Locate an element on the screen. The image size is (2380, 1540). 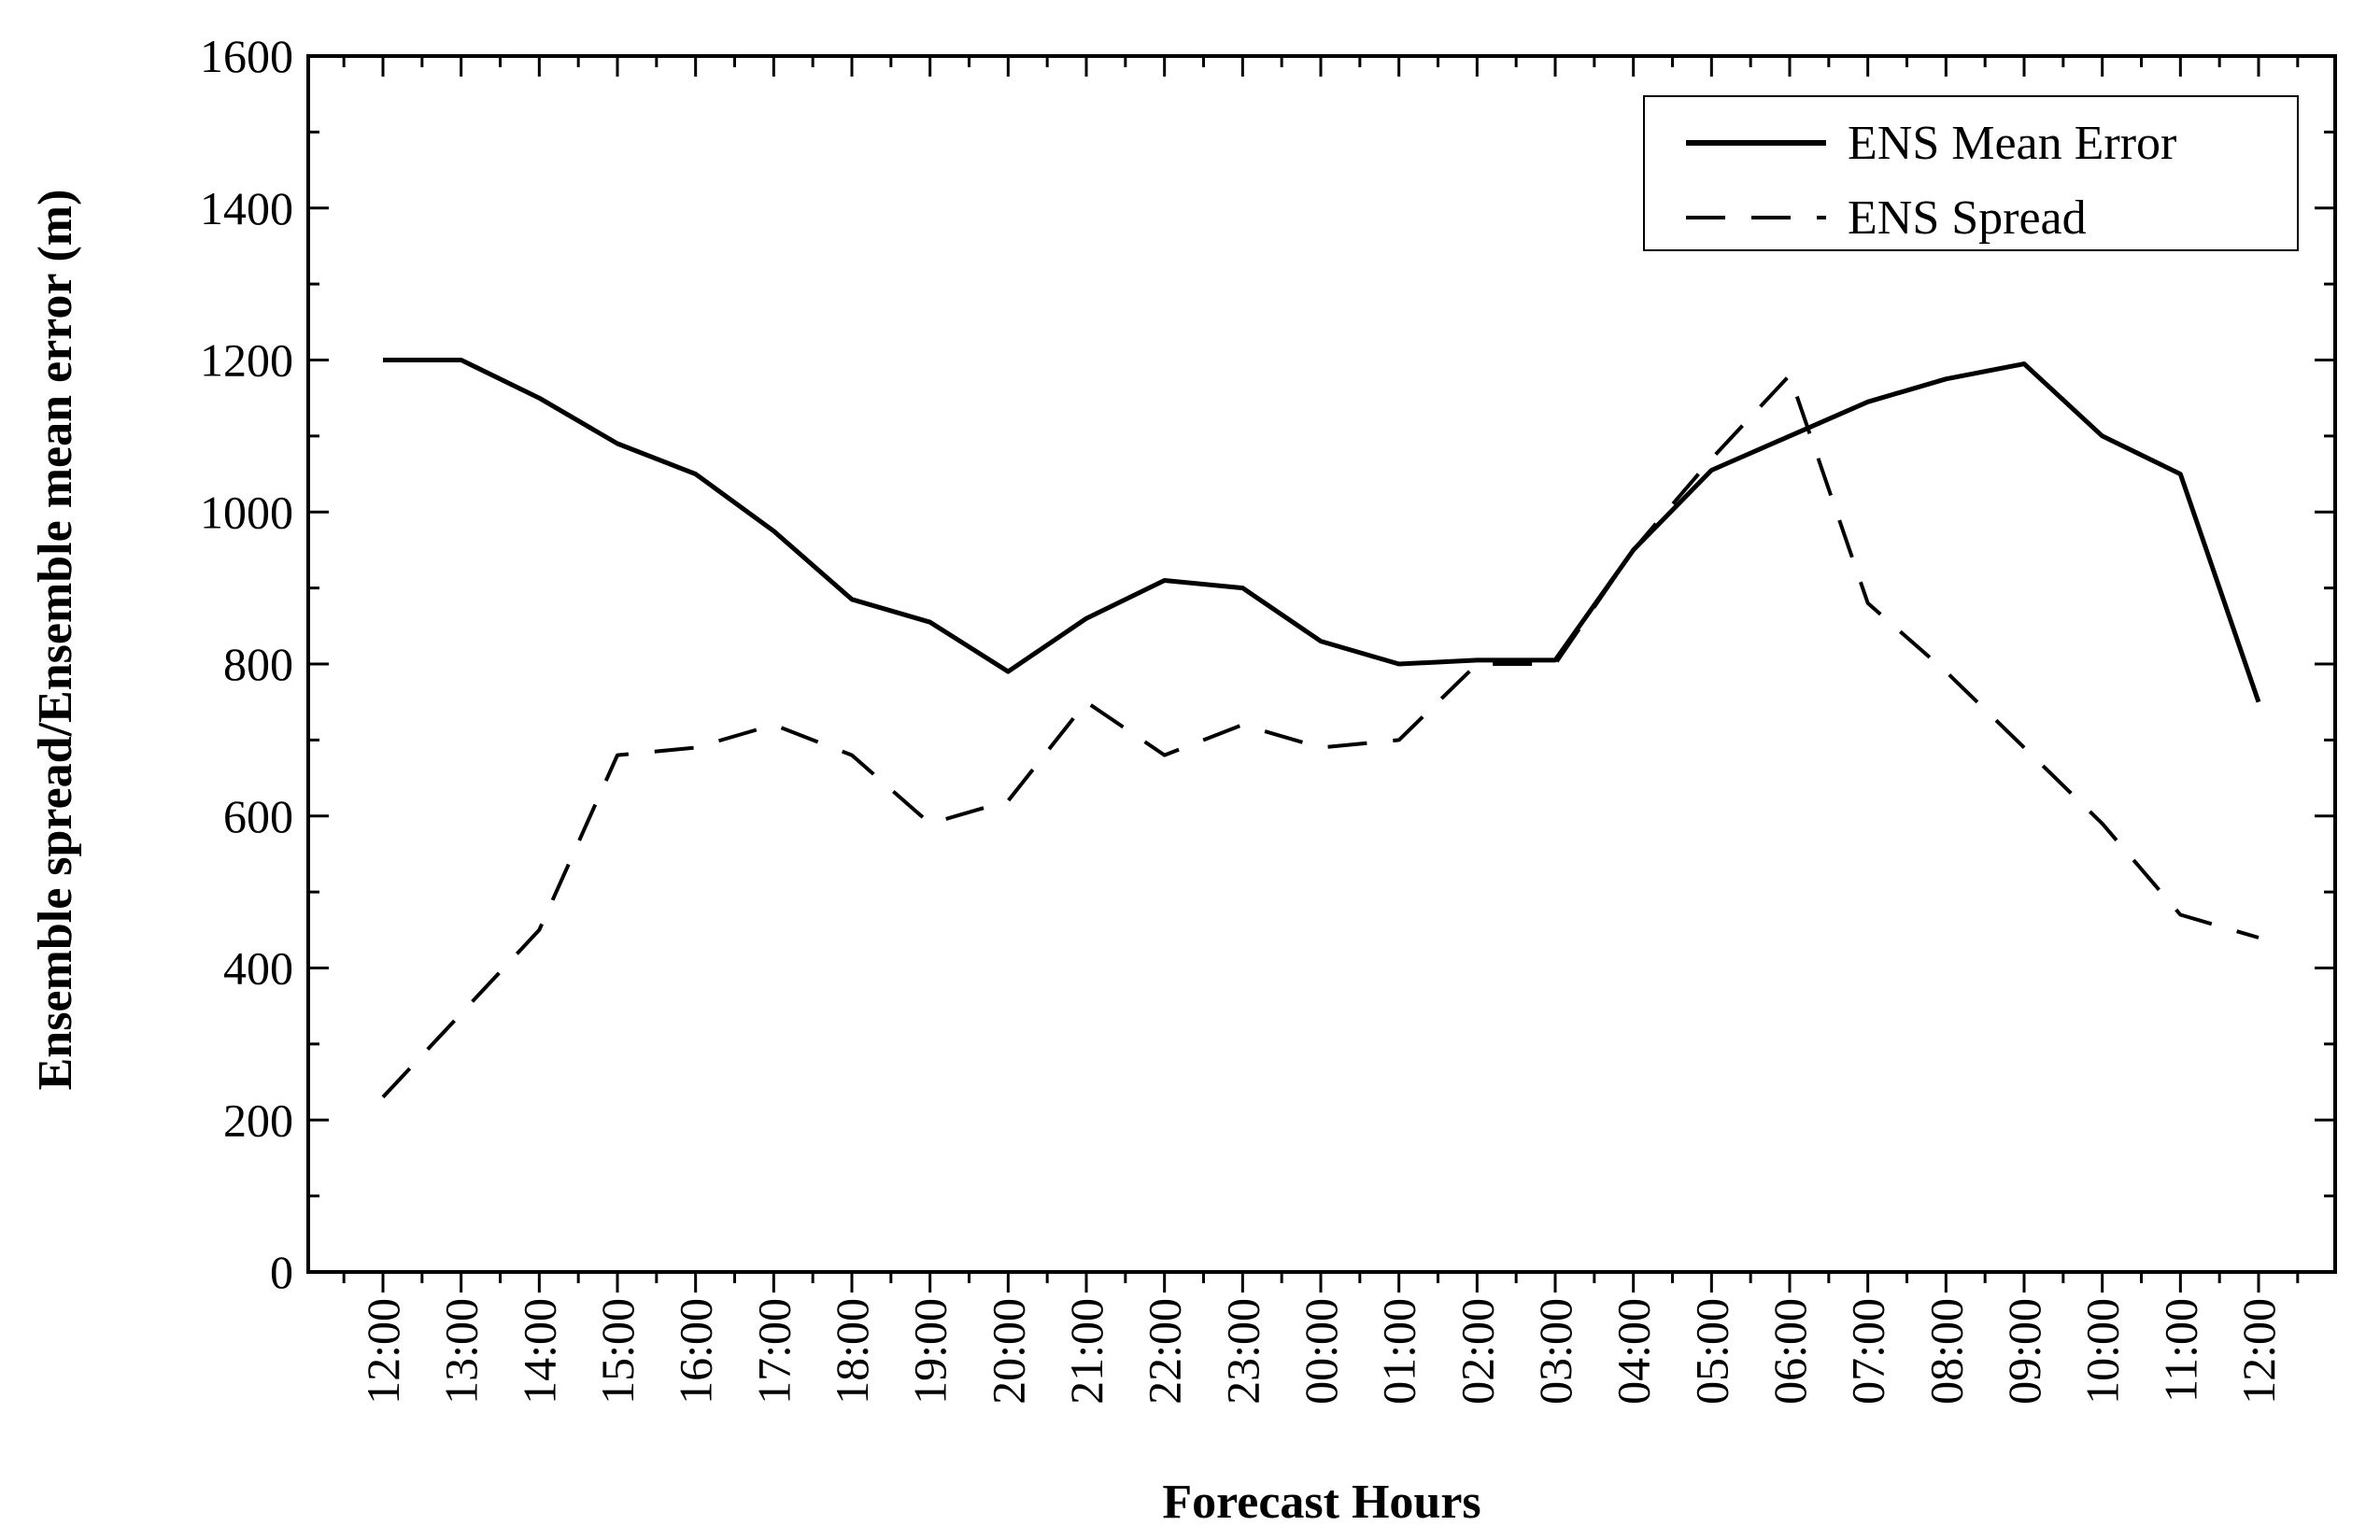
x-axis-title: Forecast Hours is located at coordinates (1321, 1503).